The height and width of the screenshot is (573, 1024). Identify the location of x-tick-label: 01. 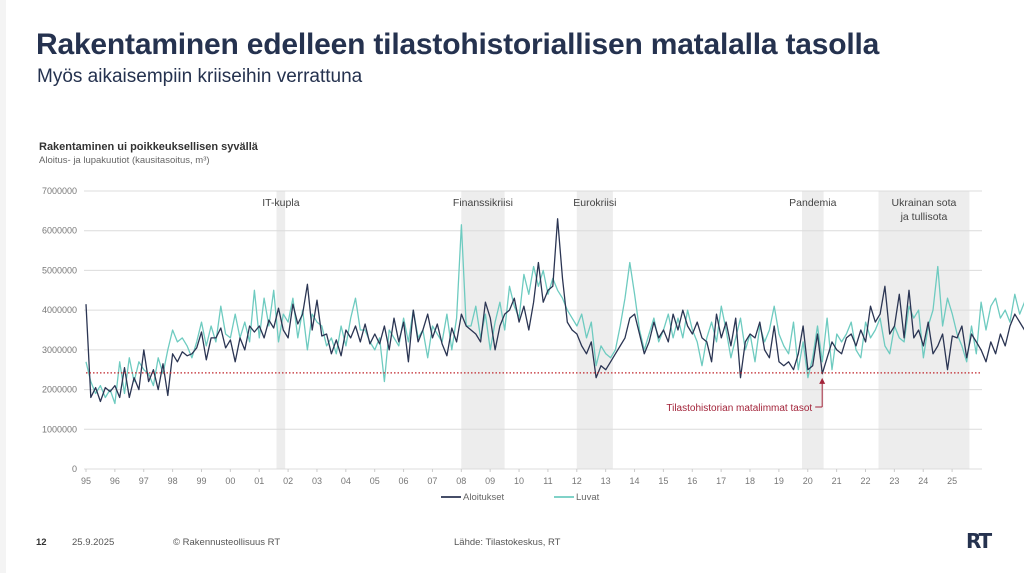
(259, 481).